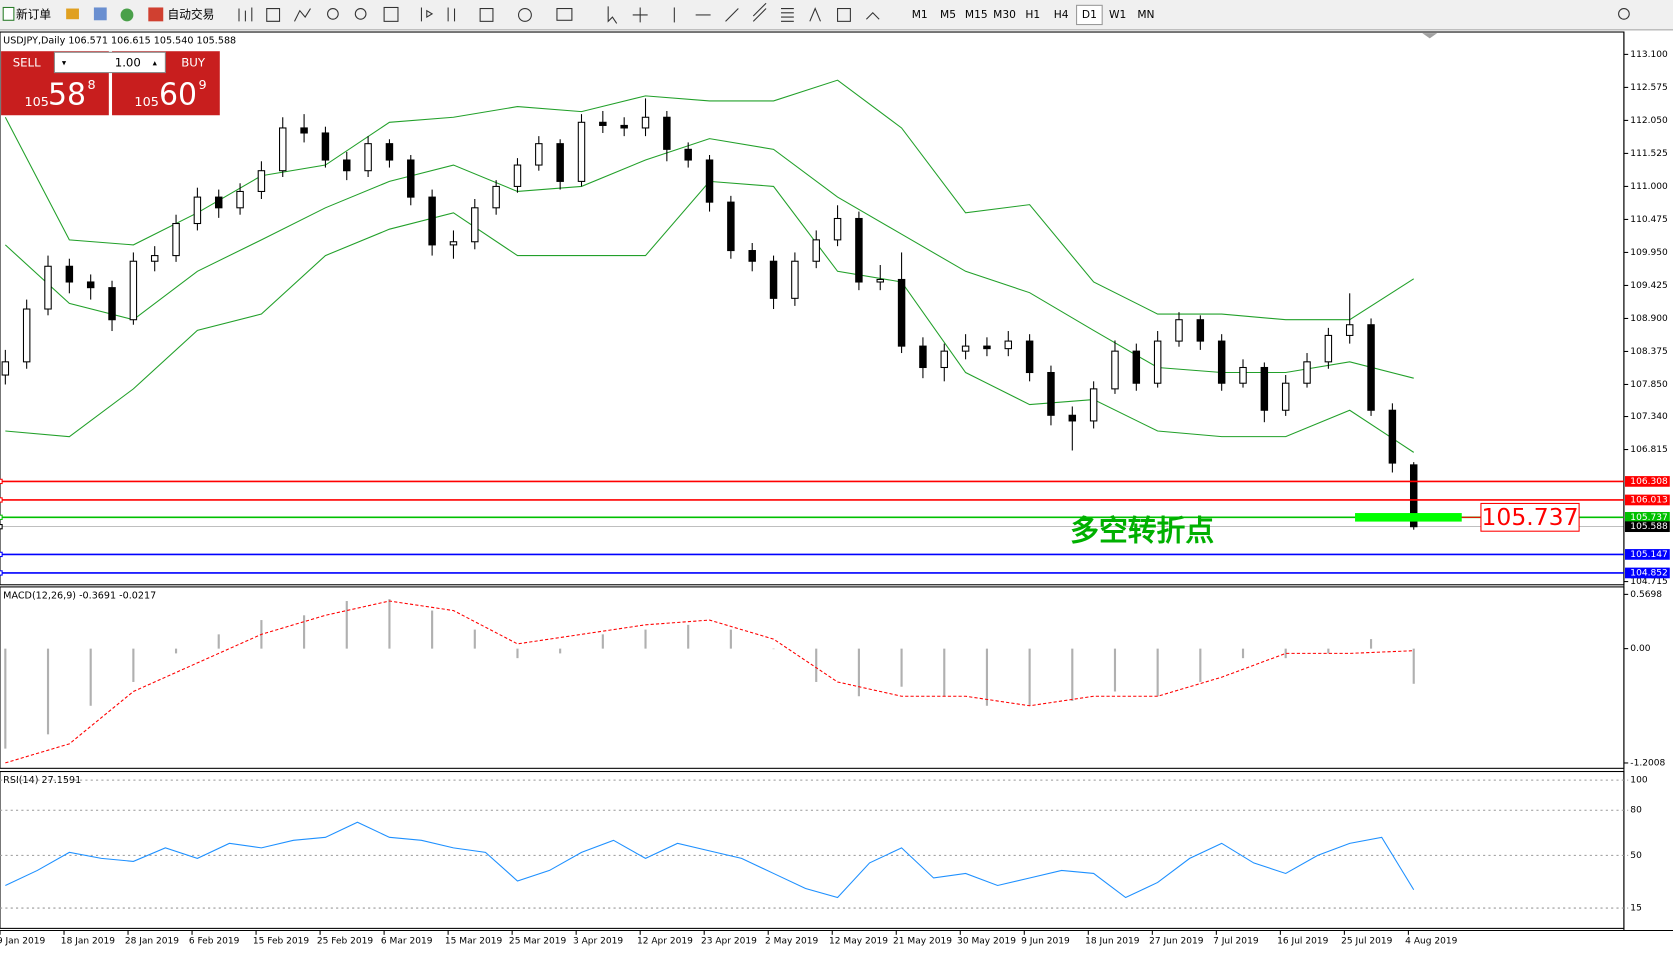 The height and width of the screenshot is (954, 1673). Describe the element at coordinates (427, 14) in the screenshot. I see `scroll-tool` at that location.